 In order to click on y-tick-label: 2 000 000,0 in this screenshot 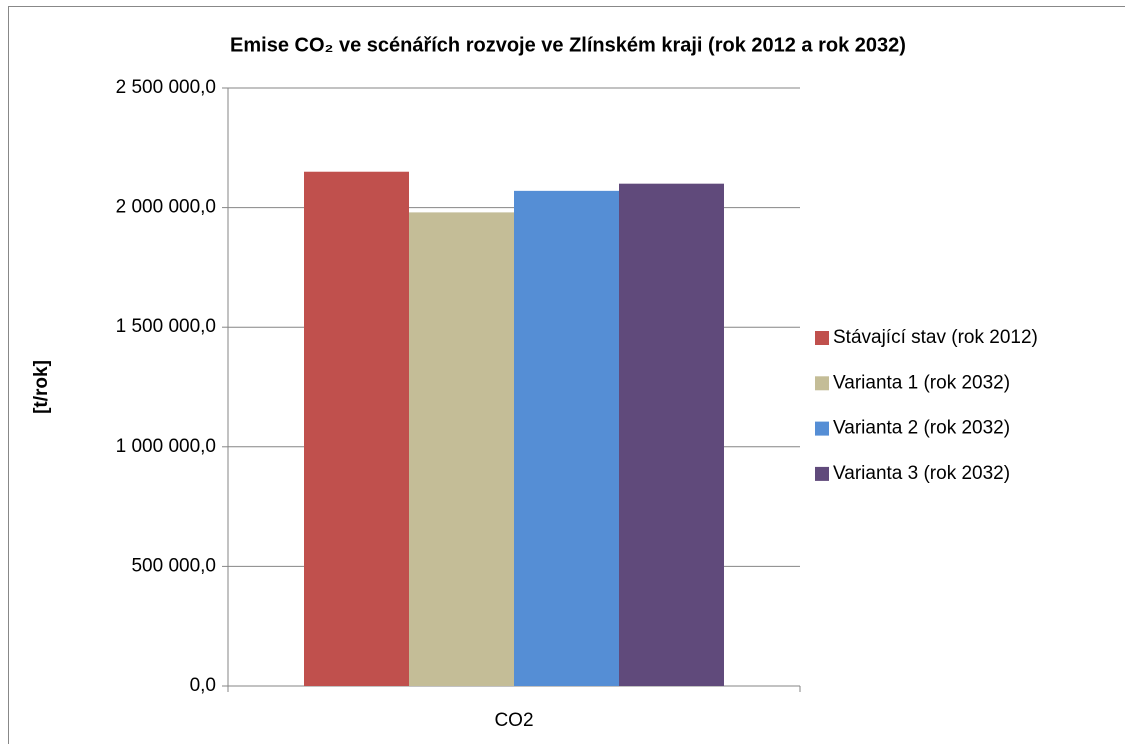, I will do `click(166, 207)`.